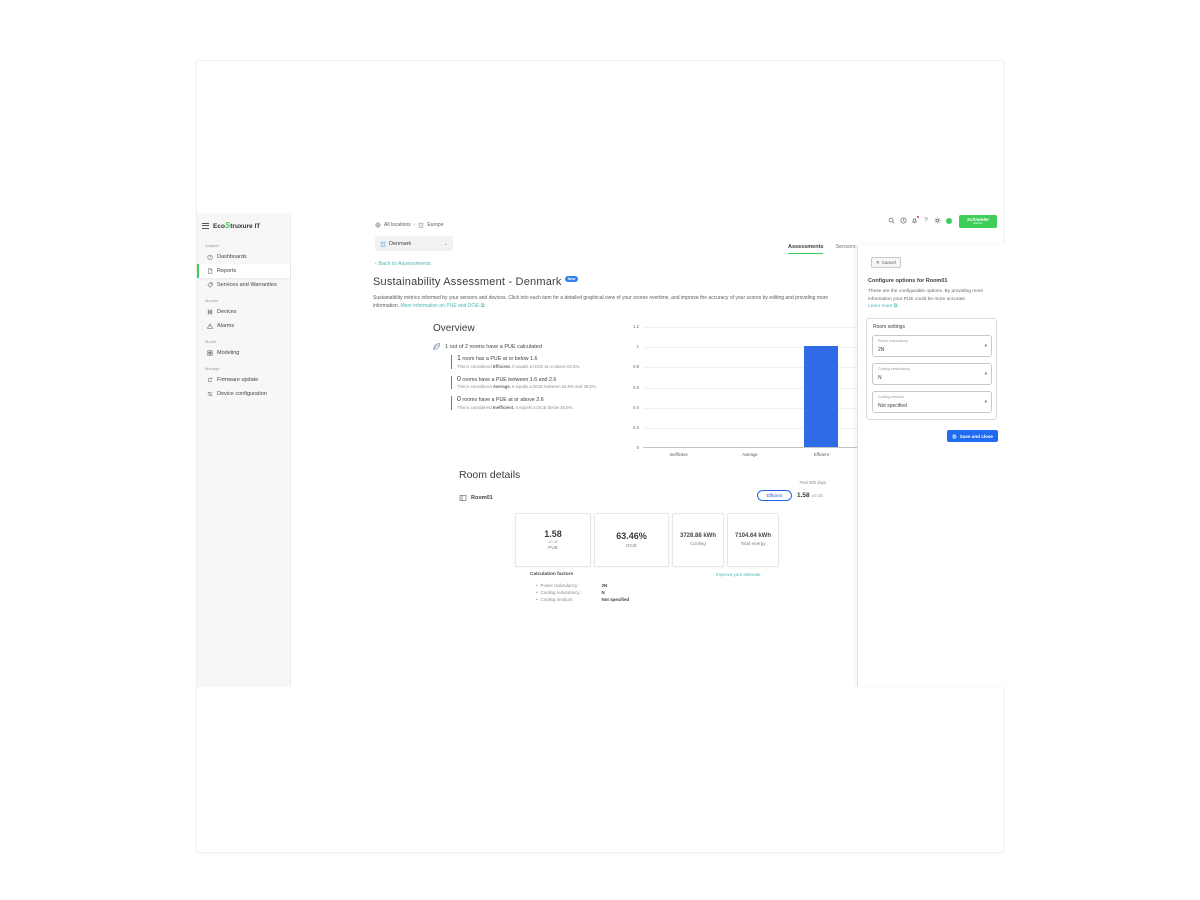 This screenshot has width=1200, height=900. What do you see at coordinates (738, 574) in the screenshot?
I see `improve-estimate-link: Improve your estimate` at bounding box center [738, 574].